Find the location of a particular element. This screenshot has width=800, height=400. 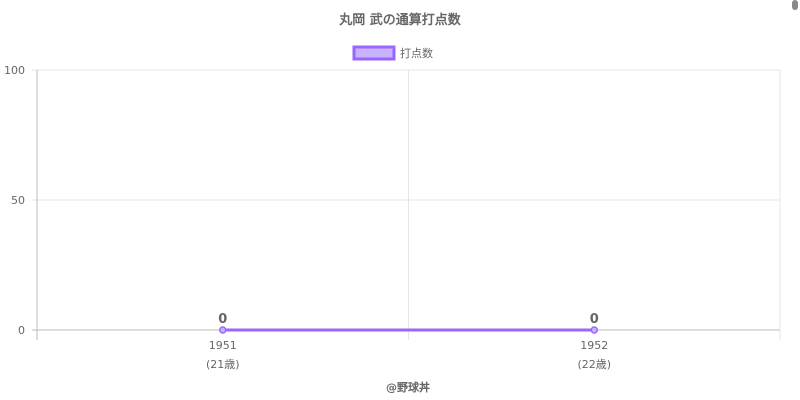

legend-label: 打点数 is located at coordinates (416, 53).